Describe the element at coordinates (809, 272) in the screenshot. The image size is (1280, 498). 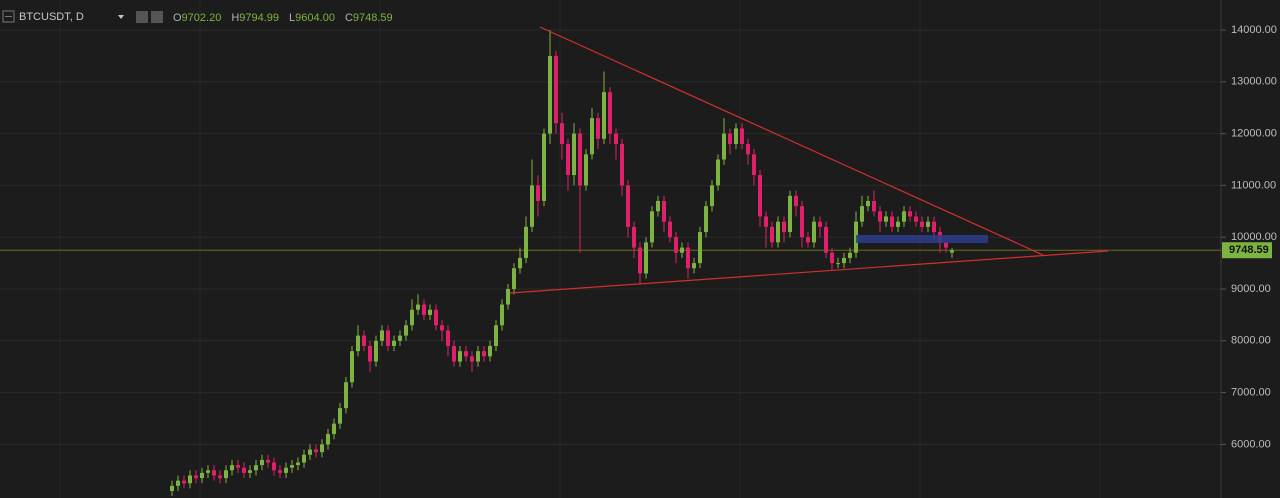
I see `trend-line` at that location.